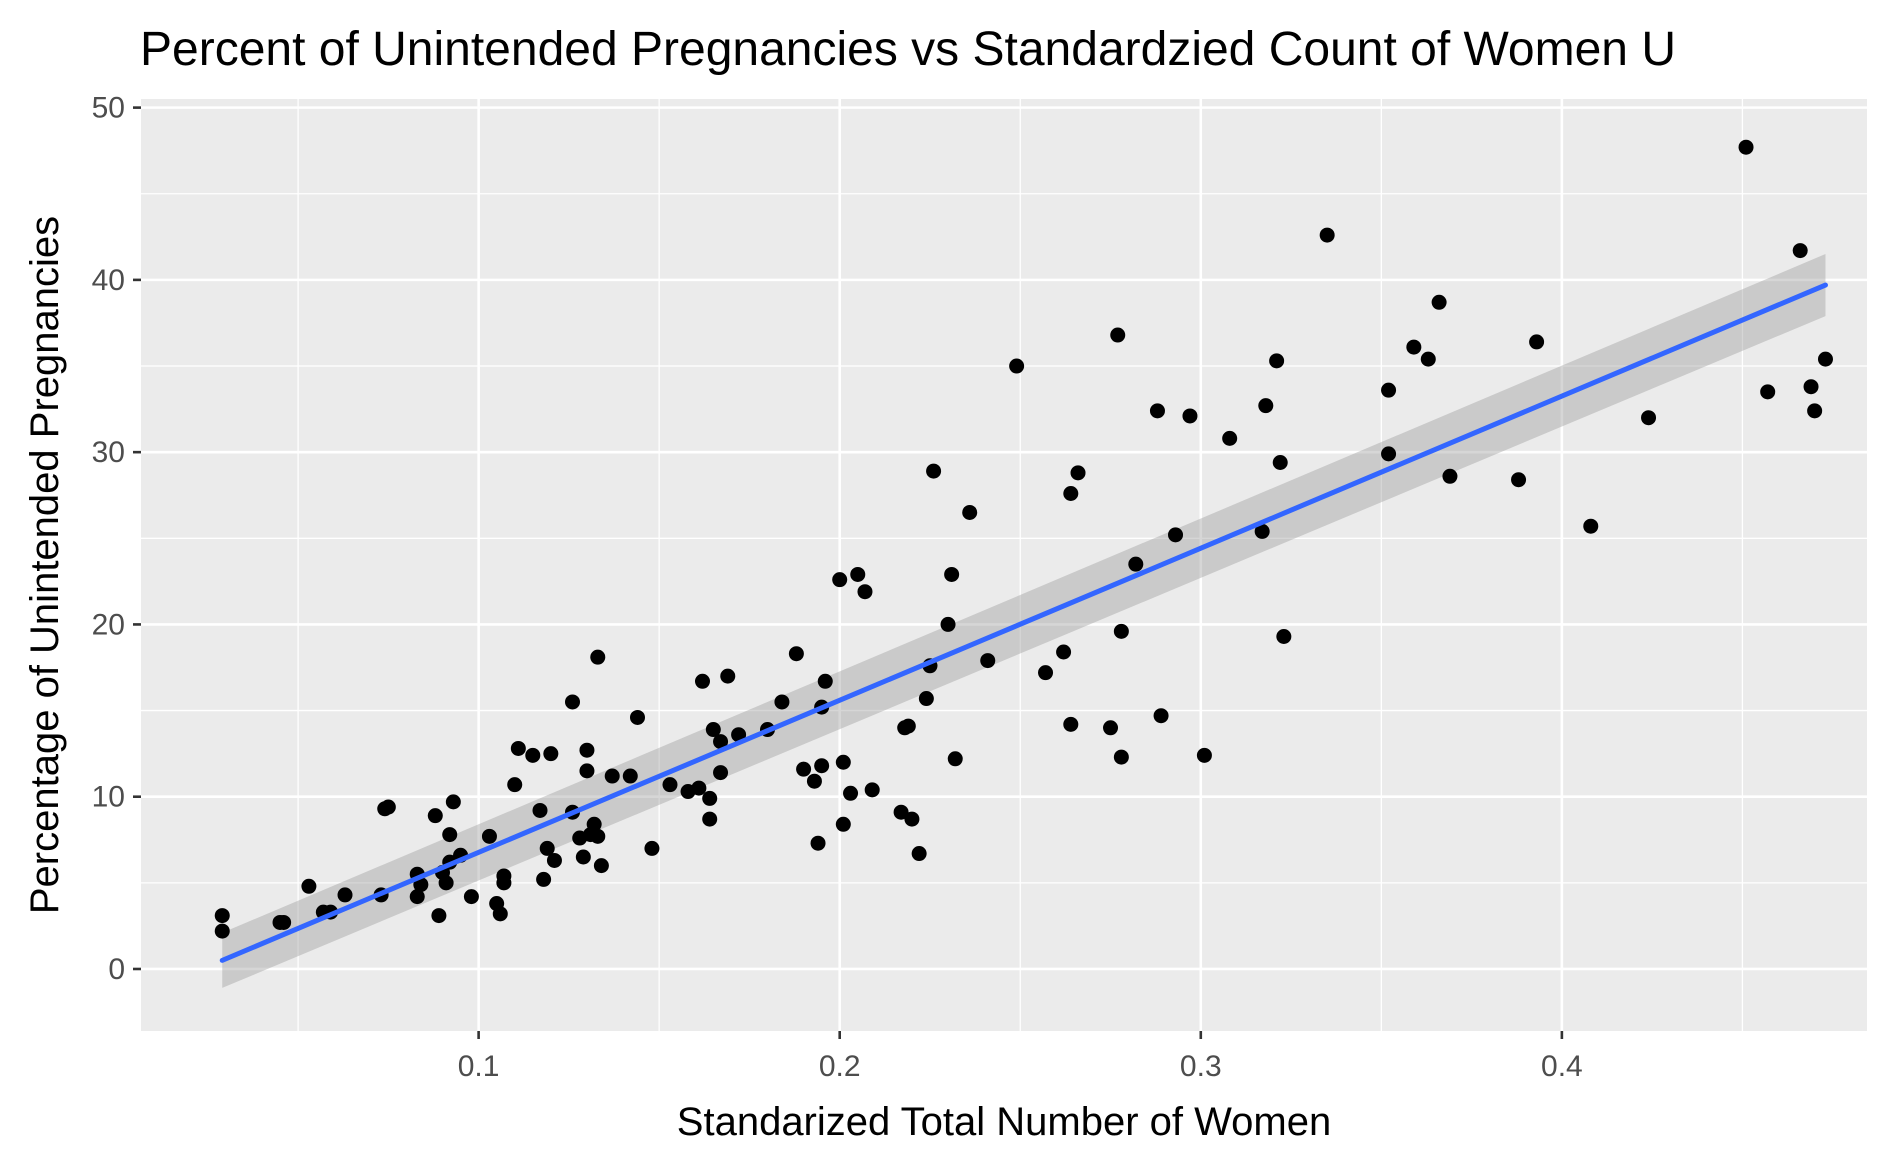 Image resolution: width=1890 pixels, height=1167 pixels. What do you see at coordinates (108, 624) in the screenshot?
I see `y-tick-label: 20` at bounding box center [108, 624].